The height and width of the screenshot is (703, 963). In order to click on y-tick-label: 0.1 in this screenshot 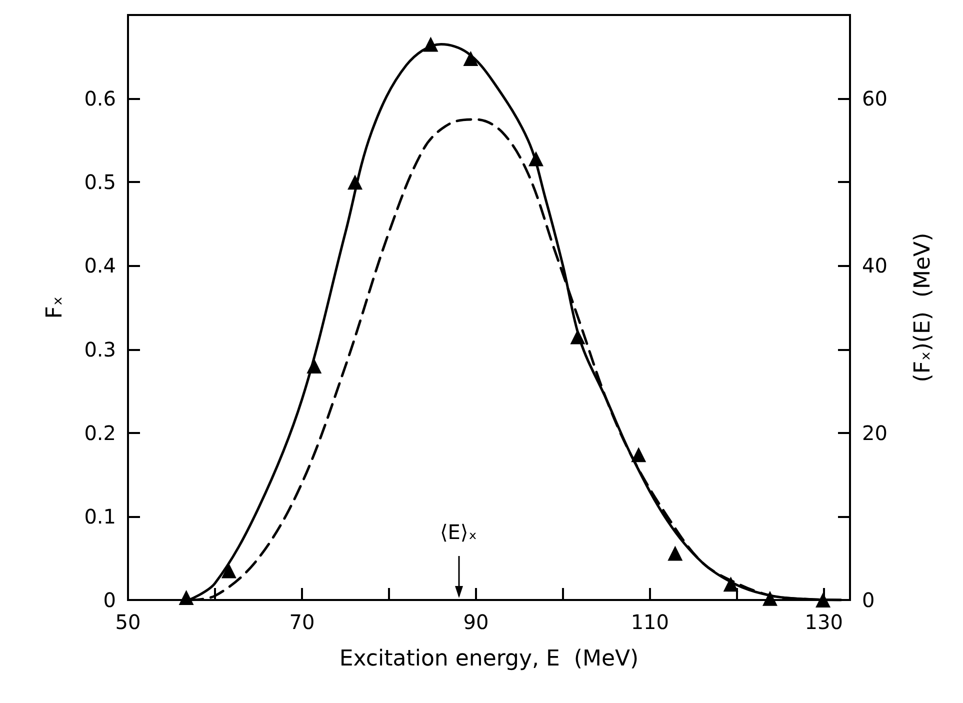, I will do `click(100, 516)`.